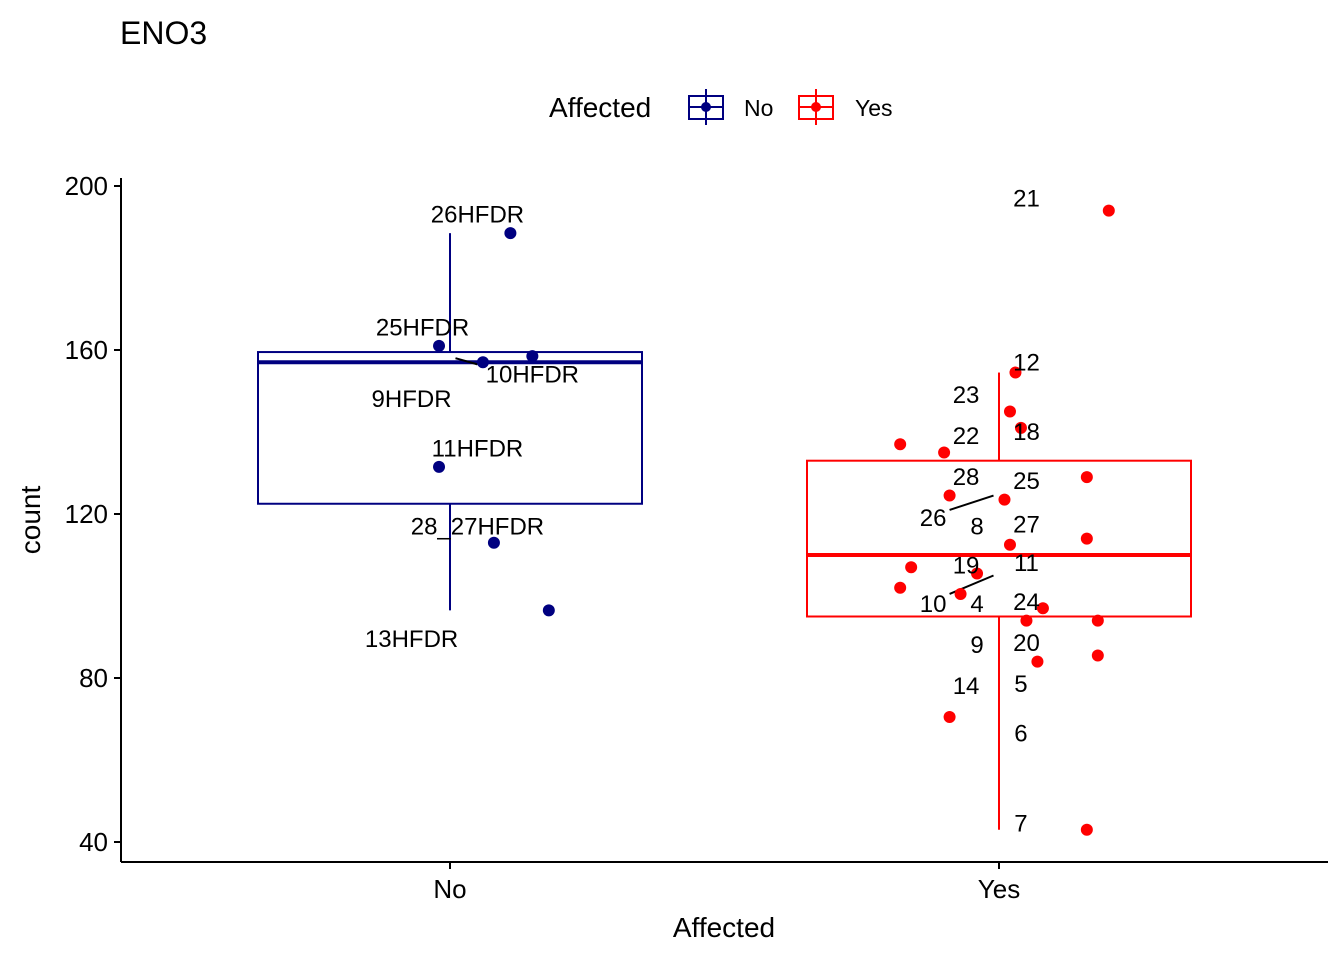 The width and height of the screenshot is (1344, 960). What do you see at coordinates (477, 215) in the screenshot?
I see `point-label: 26HFDR` at bounding box center [477, 215].